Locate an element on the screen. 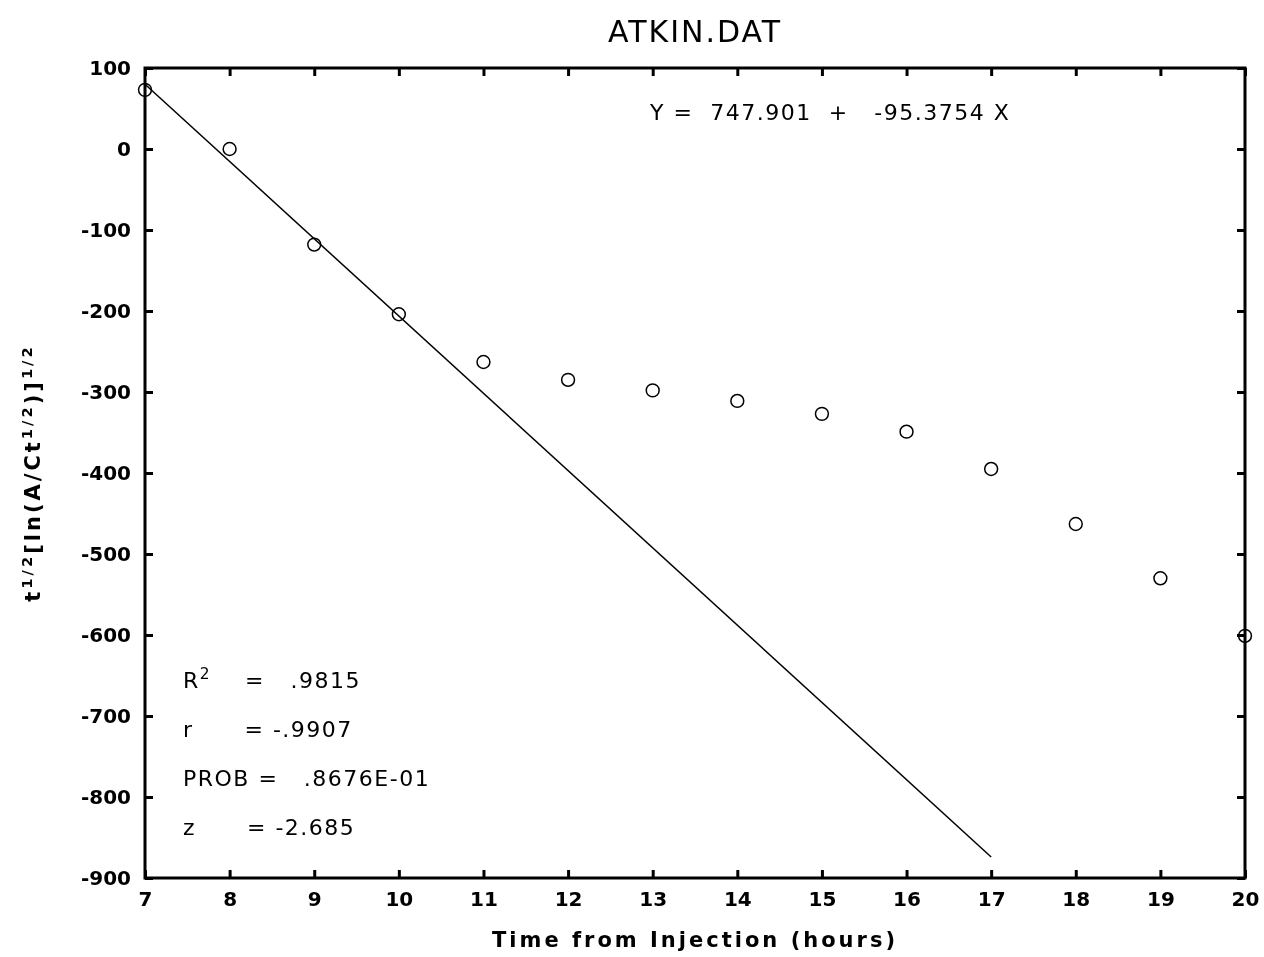 The height and width of the screenshot is (957, 1264). x-tick-label: 19 is located at coordinates (1160, 899).